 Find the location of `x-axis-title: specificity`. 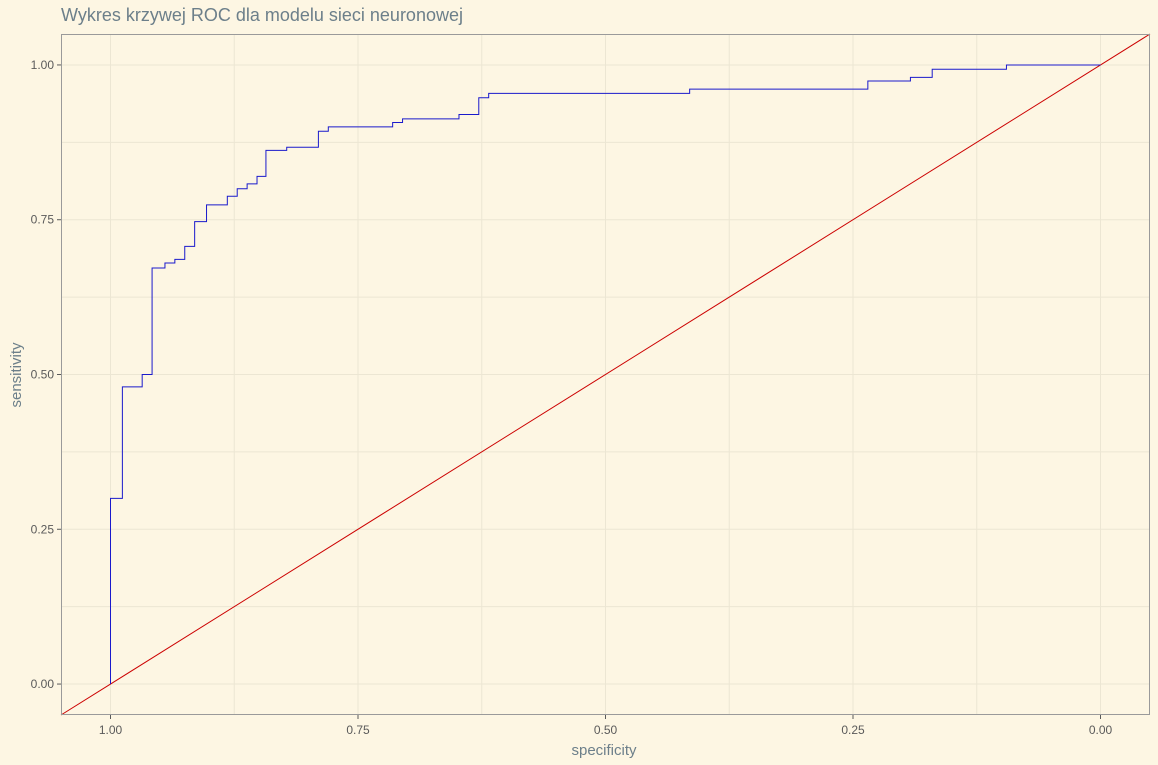

x-axis-title: specificity is located at coordinates (604, 750).